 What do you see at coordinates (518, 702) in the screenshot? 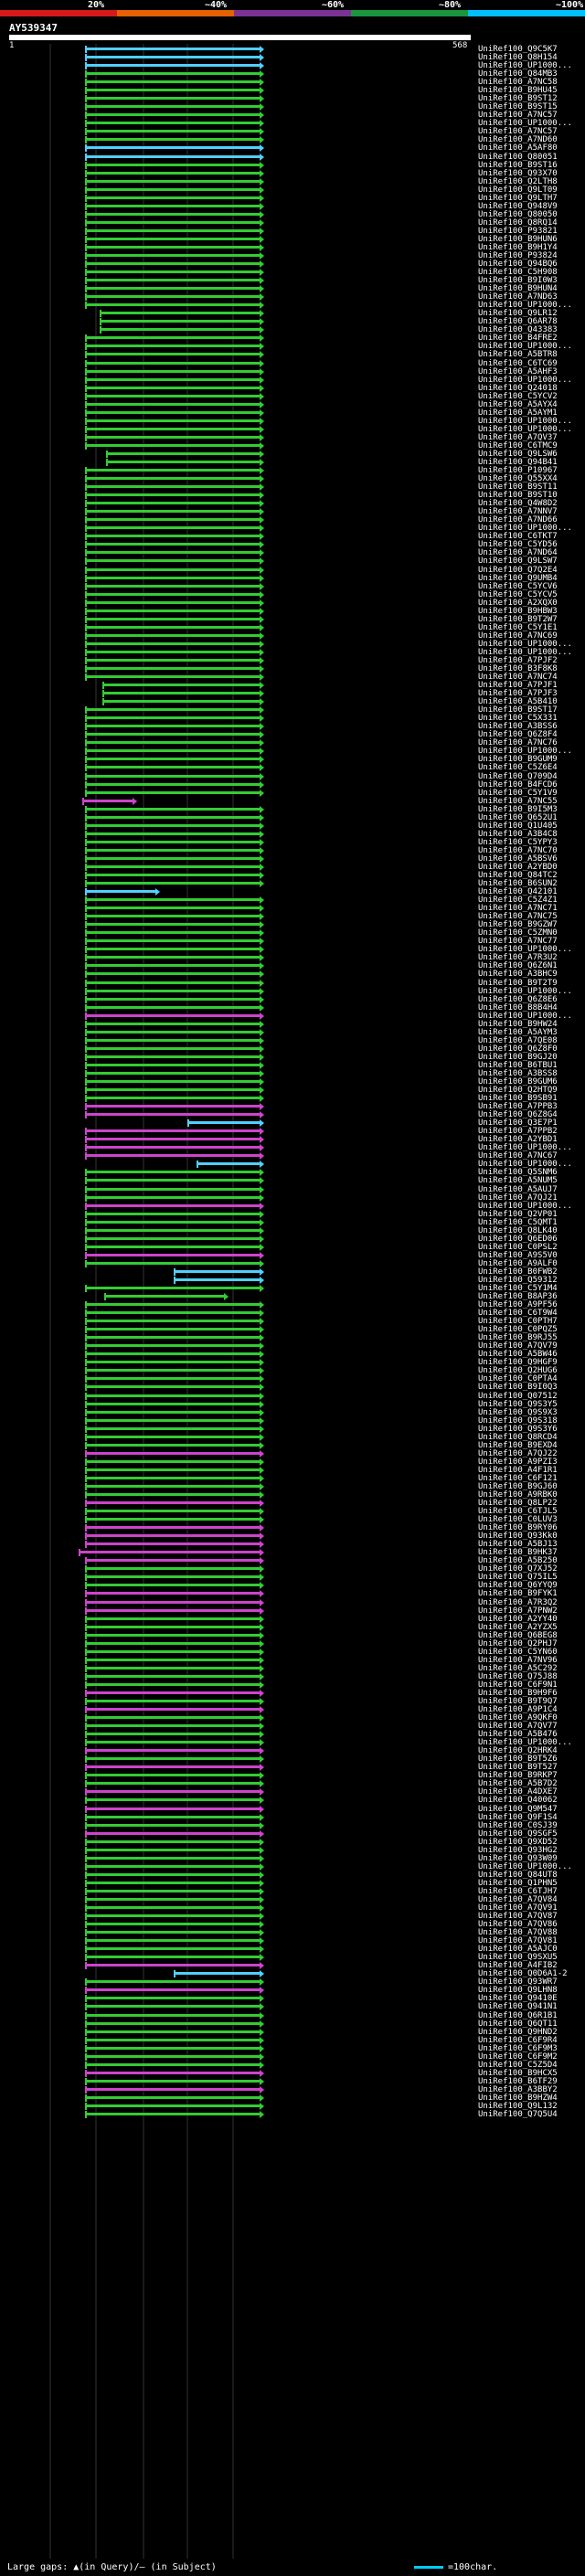
I see `hit-label-link: UniRef100_A5B410` at bounding box center [518, 702].